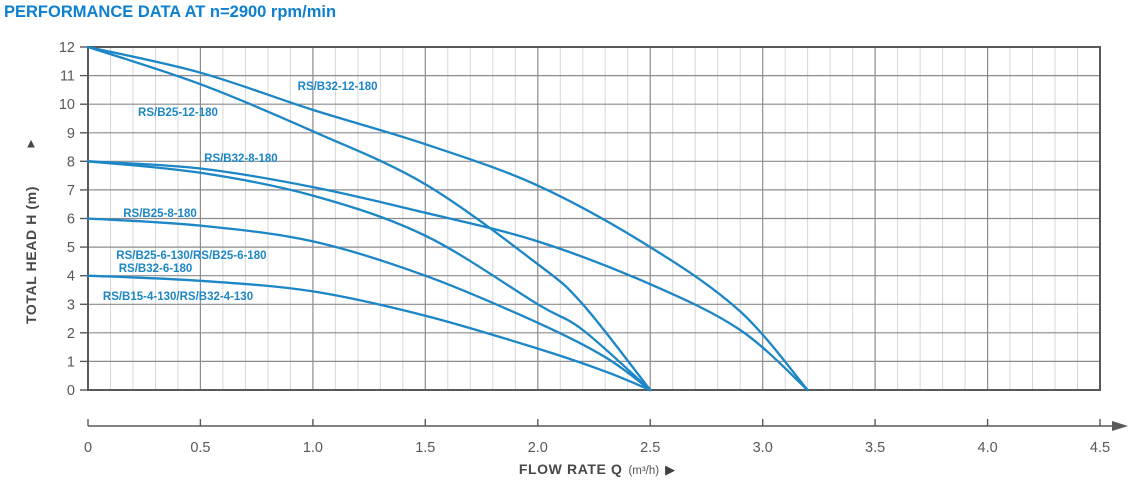 The height and width of the screenshot is (496, 1130). What do you see at coordinates (71, 334) in the screenshot?
I see `y-tick-label: 2` at bounding box center [71, 334].